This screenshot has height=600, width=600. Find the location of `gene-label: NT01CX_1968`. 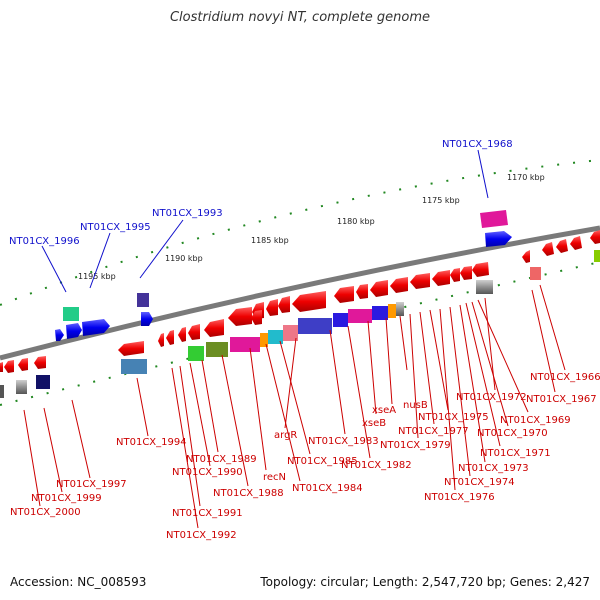

gene-label: NT01CX_1968 is located at coordinates (477, 144).